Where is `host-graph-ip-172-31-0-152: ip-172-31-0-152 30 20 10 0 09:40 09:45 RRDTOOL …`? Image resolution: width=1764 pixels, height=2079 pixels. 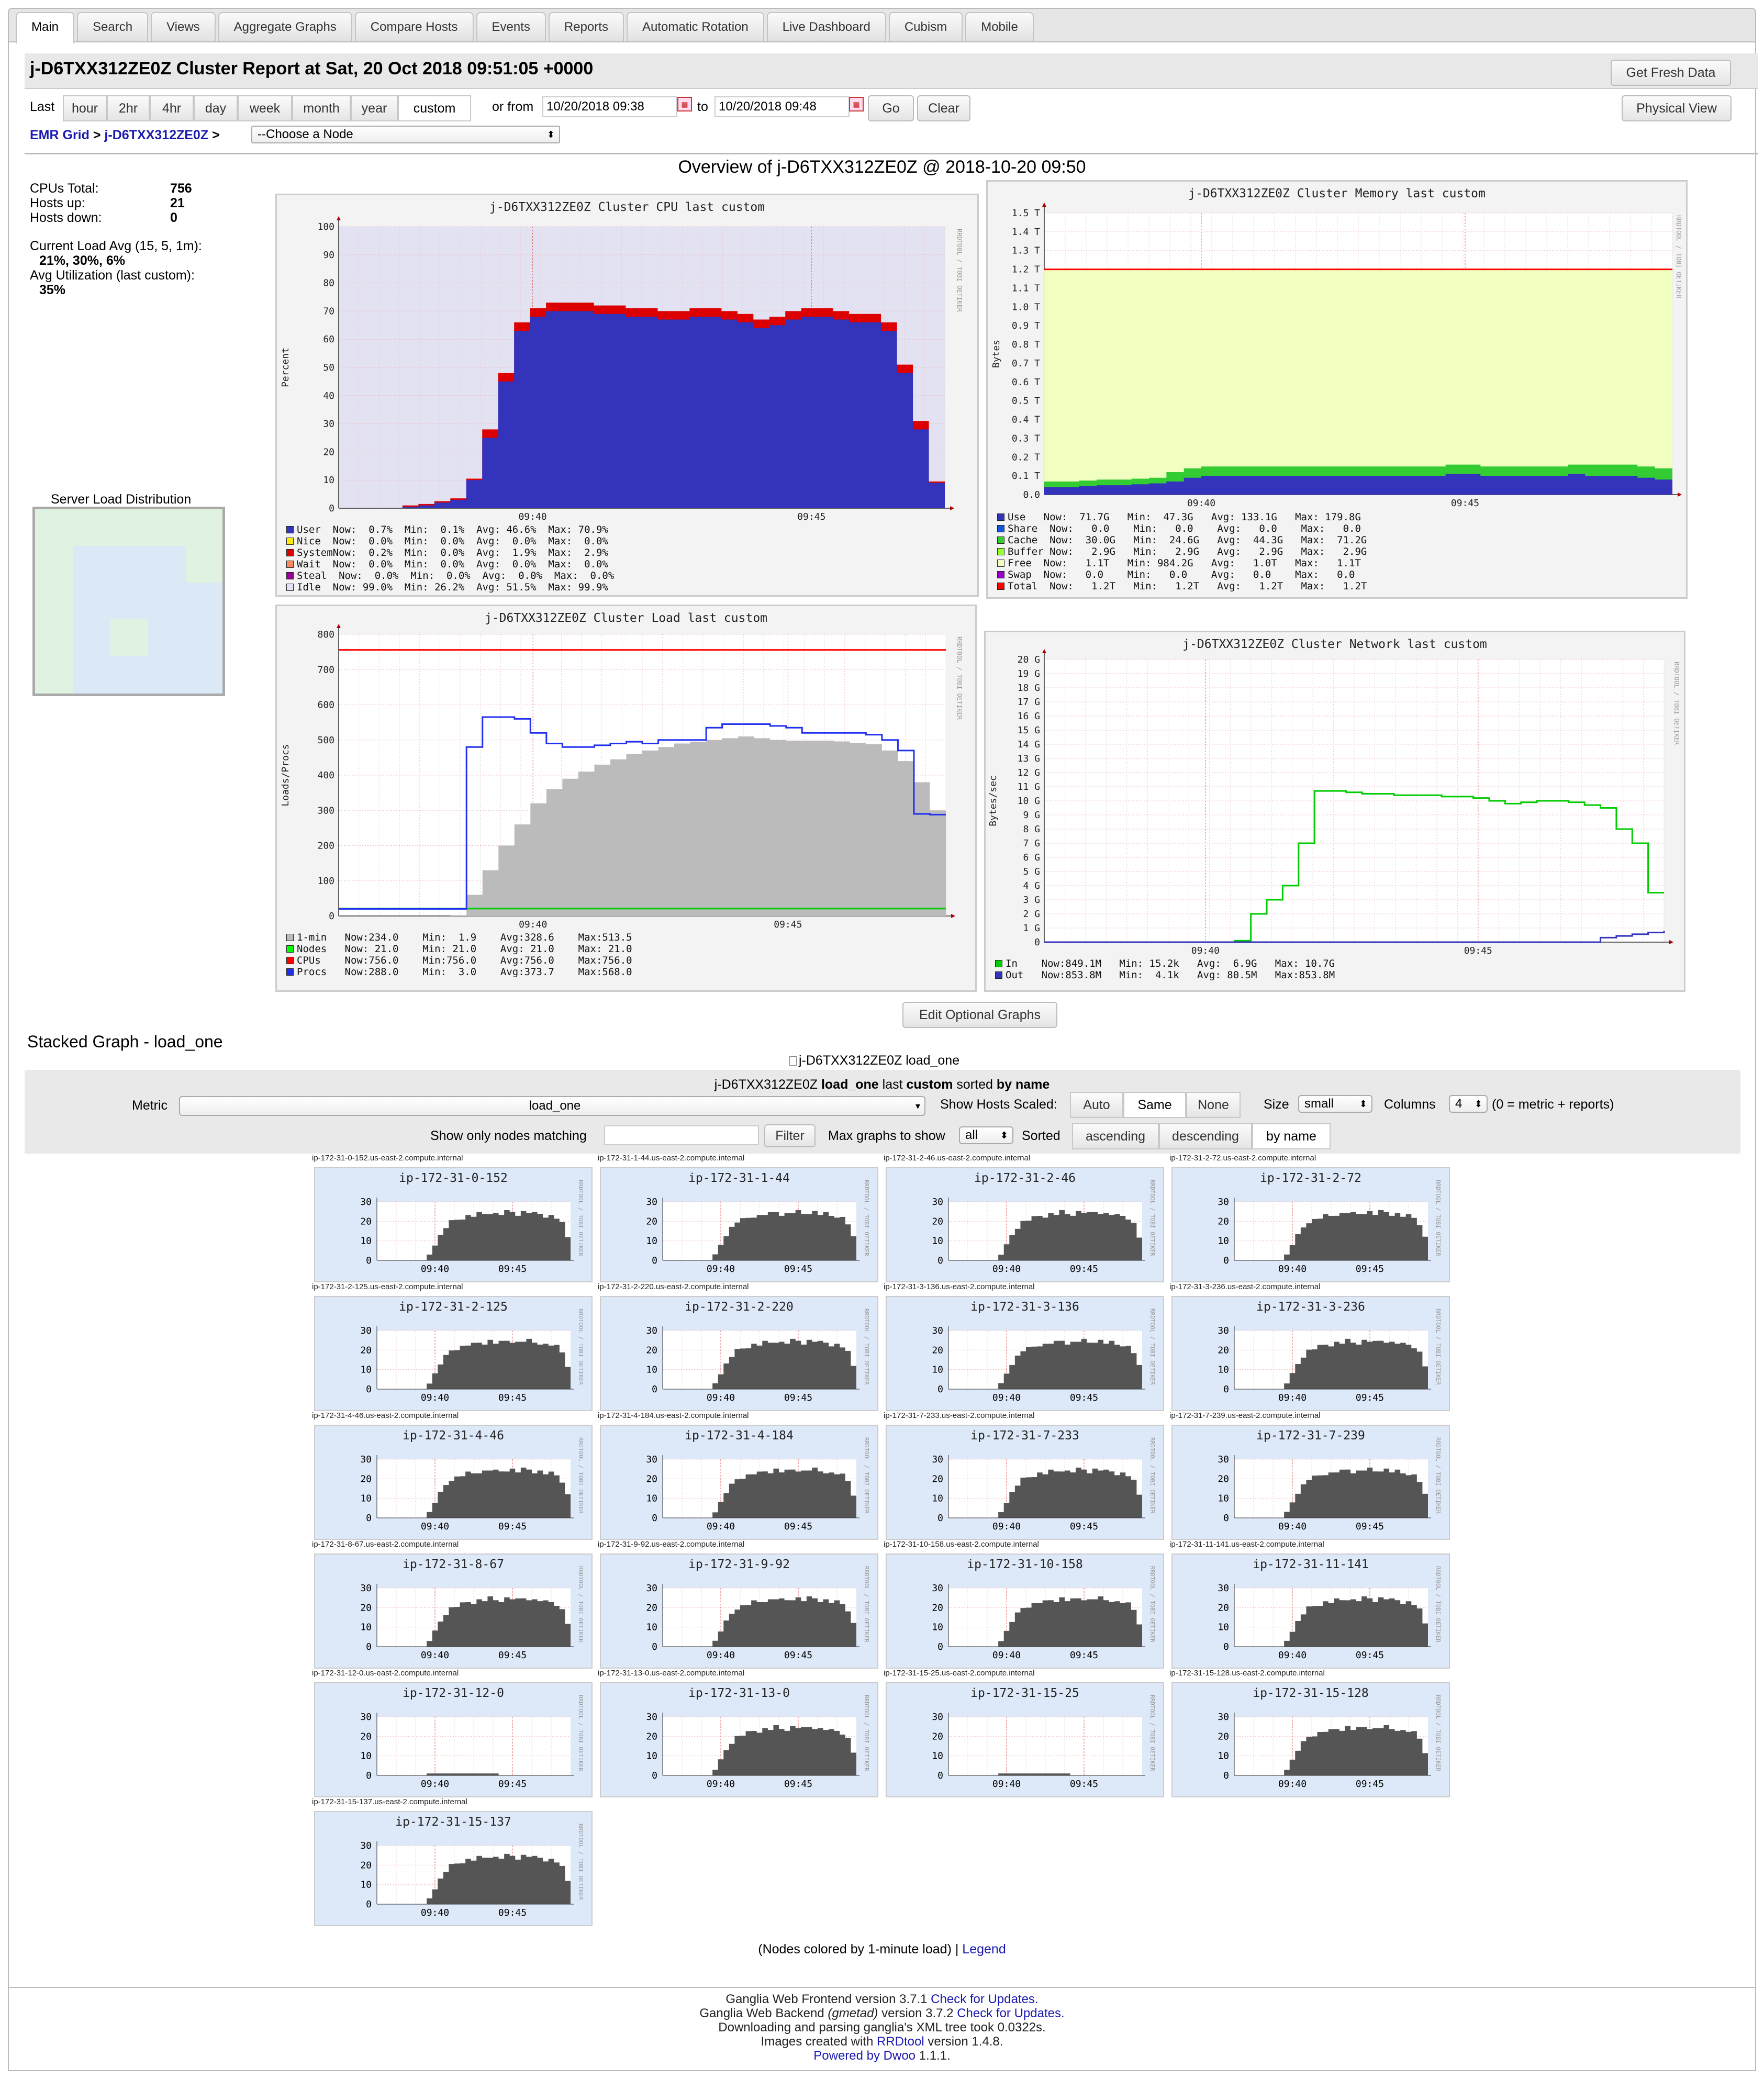
host-graph-ip-172-31-0-152: ip-172-31-0-152 30 20 10 0 09:40 09:45 RRDTOOL … is located at coordinates (453, 1224).